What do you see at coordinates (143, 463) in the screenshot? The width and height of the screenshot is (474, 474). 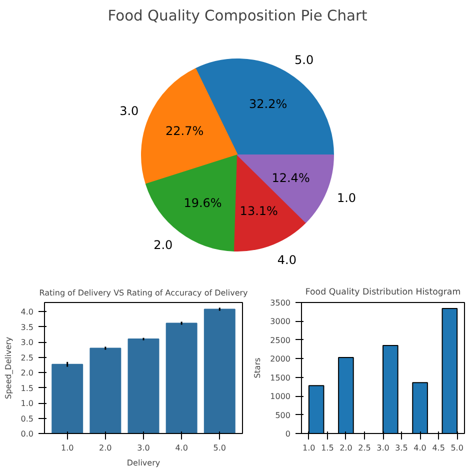 I see `x-axis-title: Delivery` at bounding box center [143, 463].